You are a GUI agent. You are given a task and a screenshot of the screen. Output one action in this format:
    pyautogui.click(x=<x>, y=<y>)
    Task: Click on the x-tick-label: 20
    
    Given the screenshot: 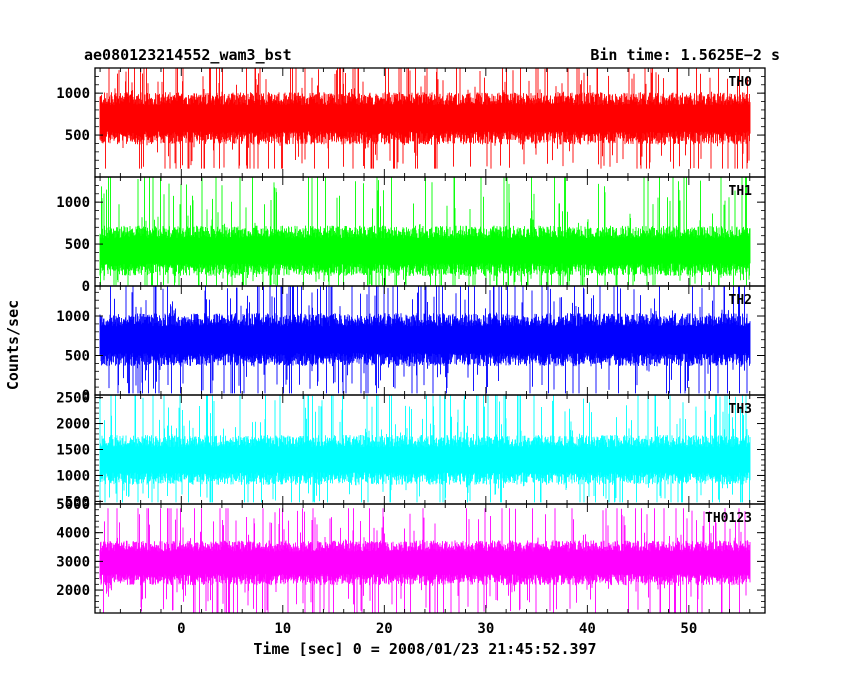 What is the action you would take?
    pyautogui.click(x=384, y=629)
    